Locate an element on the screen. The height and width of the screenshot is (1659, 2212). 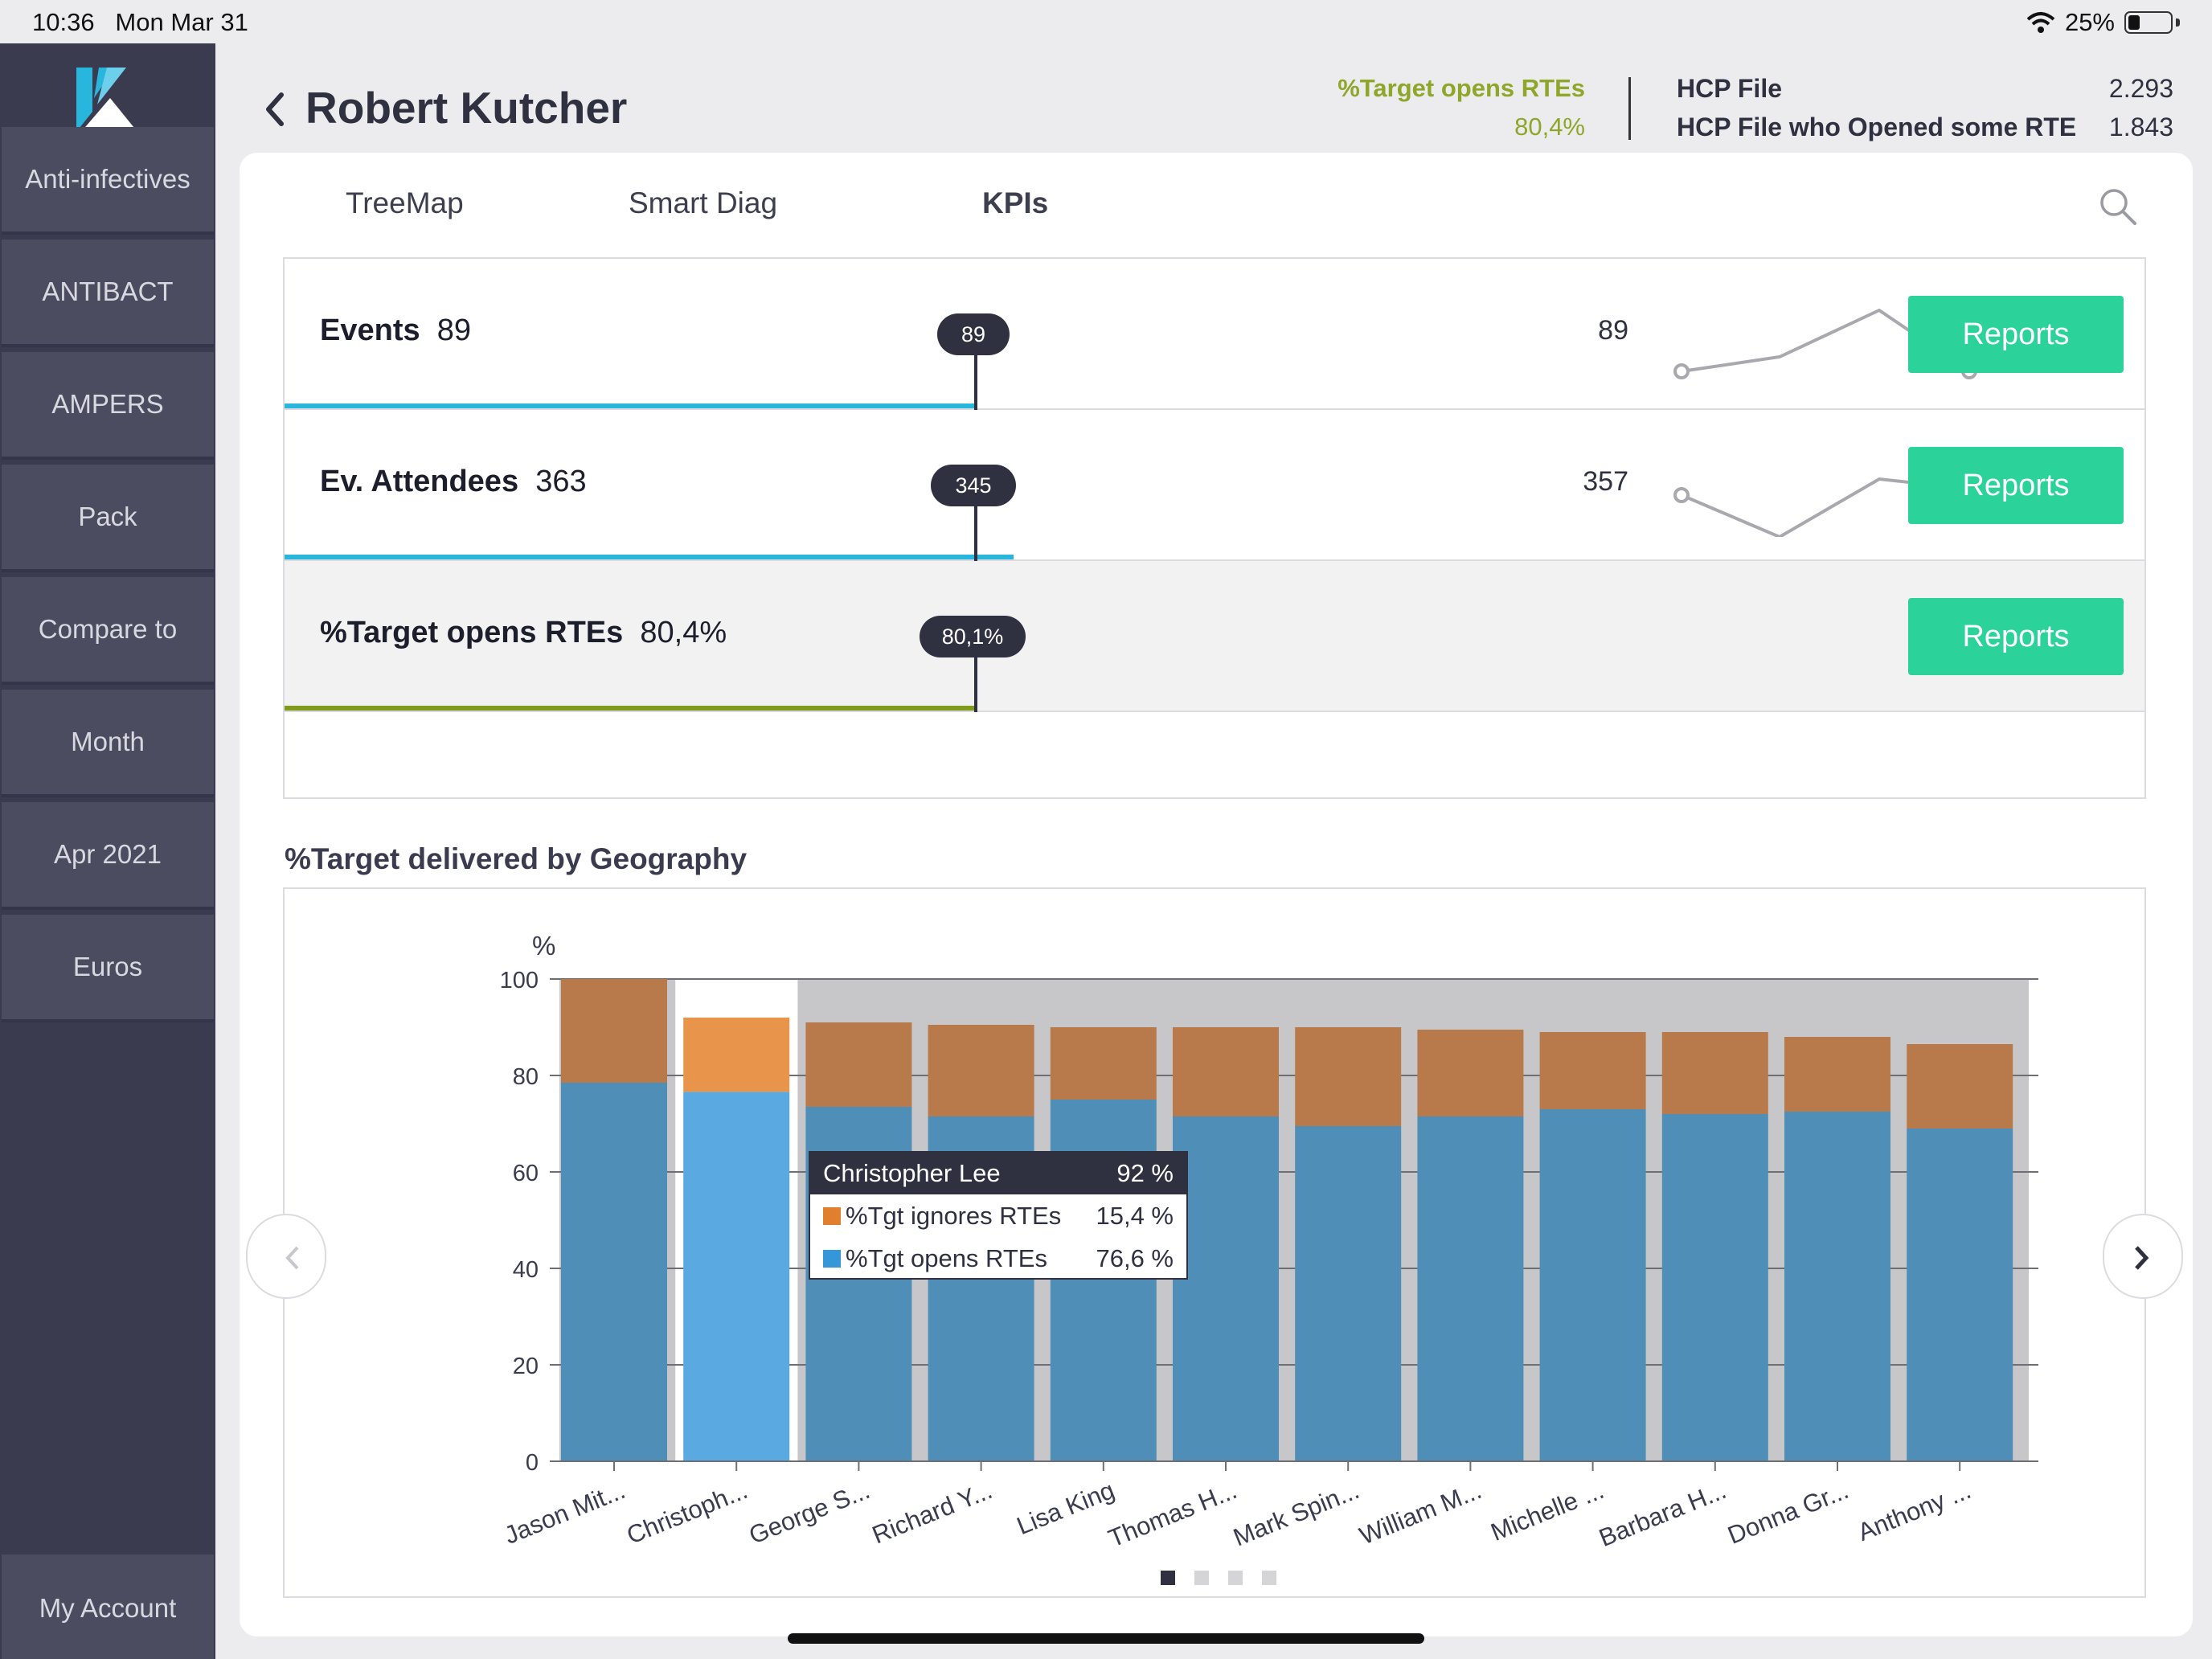
chart-next-button is located at coordinates (2143, 1256).